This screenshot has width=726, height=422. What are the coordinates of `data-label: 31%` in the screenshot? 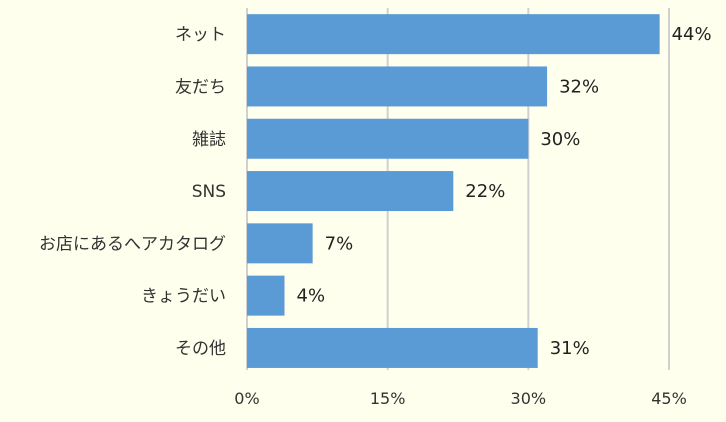 It's located at (570, 348).